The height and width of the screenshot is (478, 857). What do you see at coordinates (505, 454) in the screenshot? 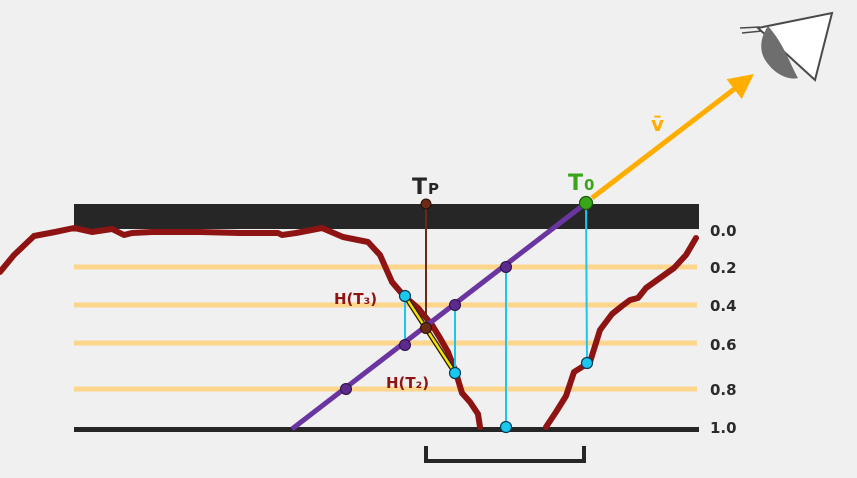
I see `bottom-bracket` at bounding box center [505, 454].